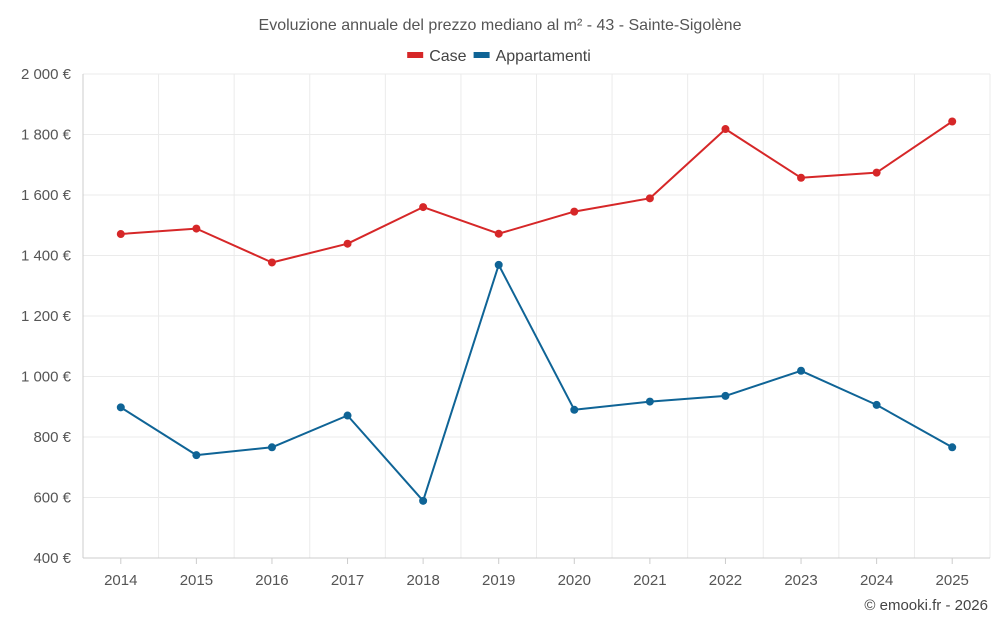 The width and height of the screenshot is (1000, 625). Describe the element at coordinates (52, 437) in the screenshot. I see `y-tick-label: 800 €` at that location.